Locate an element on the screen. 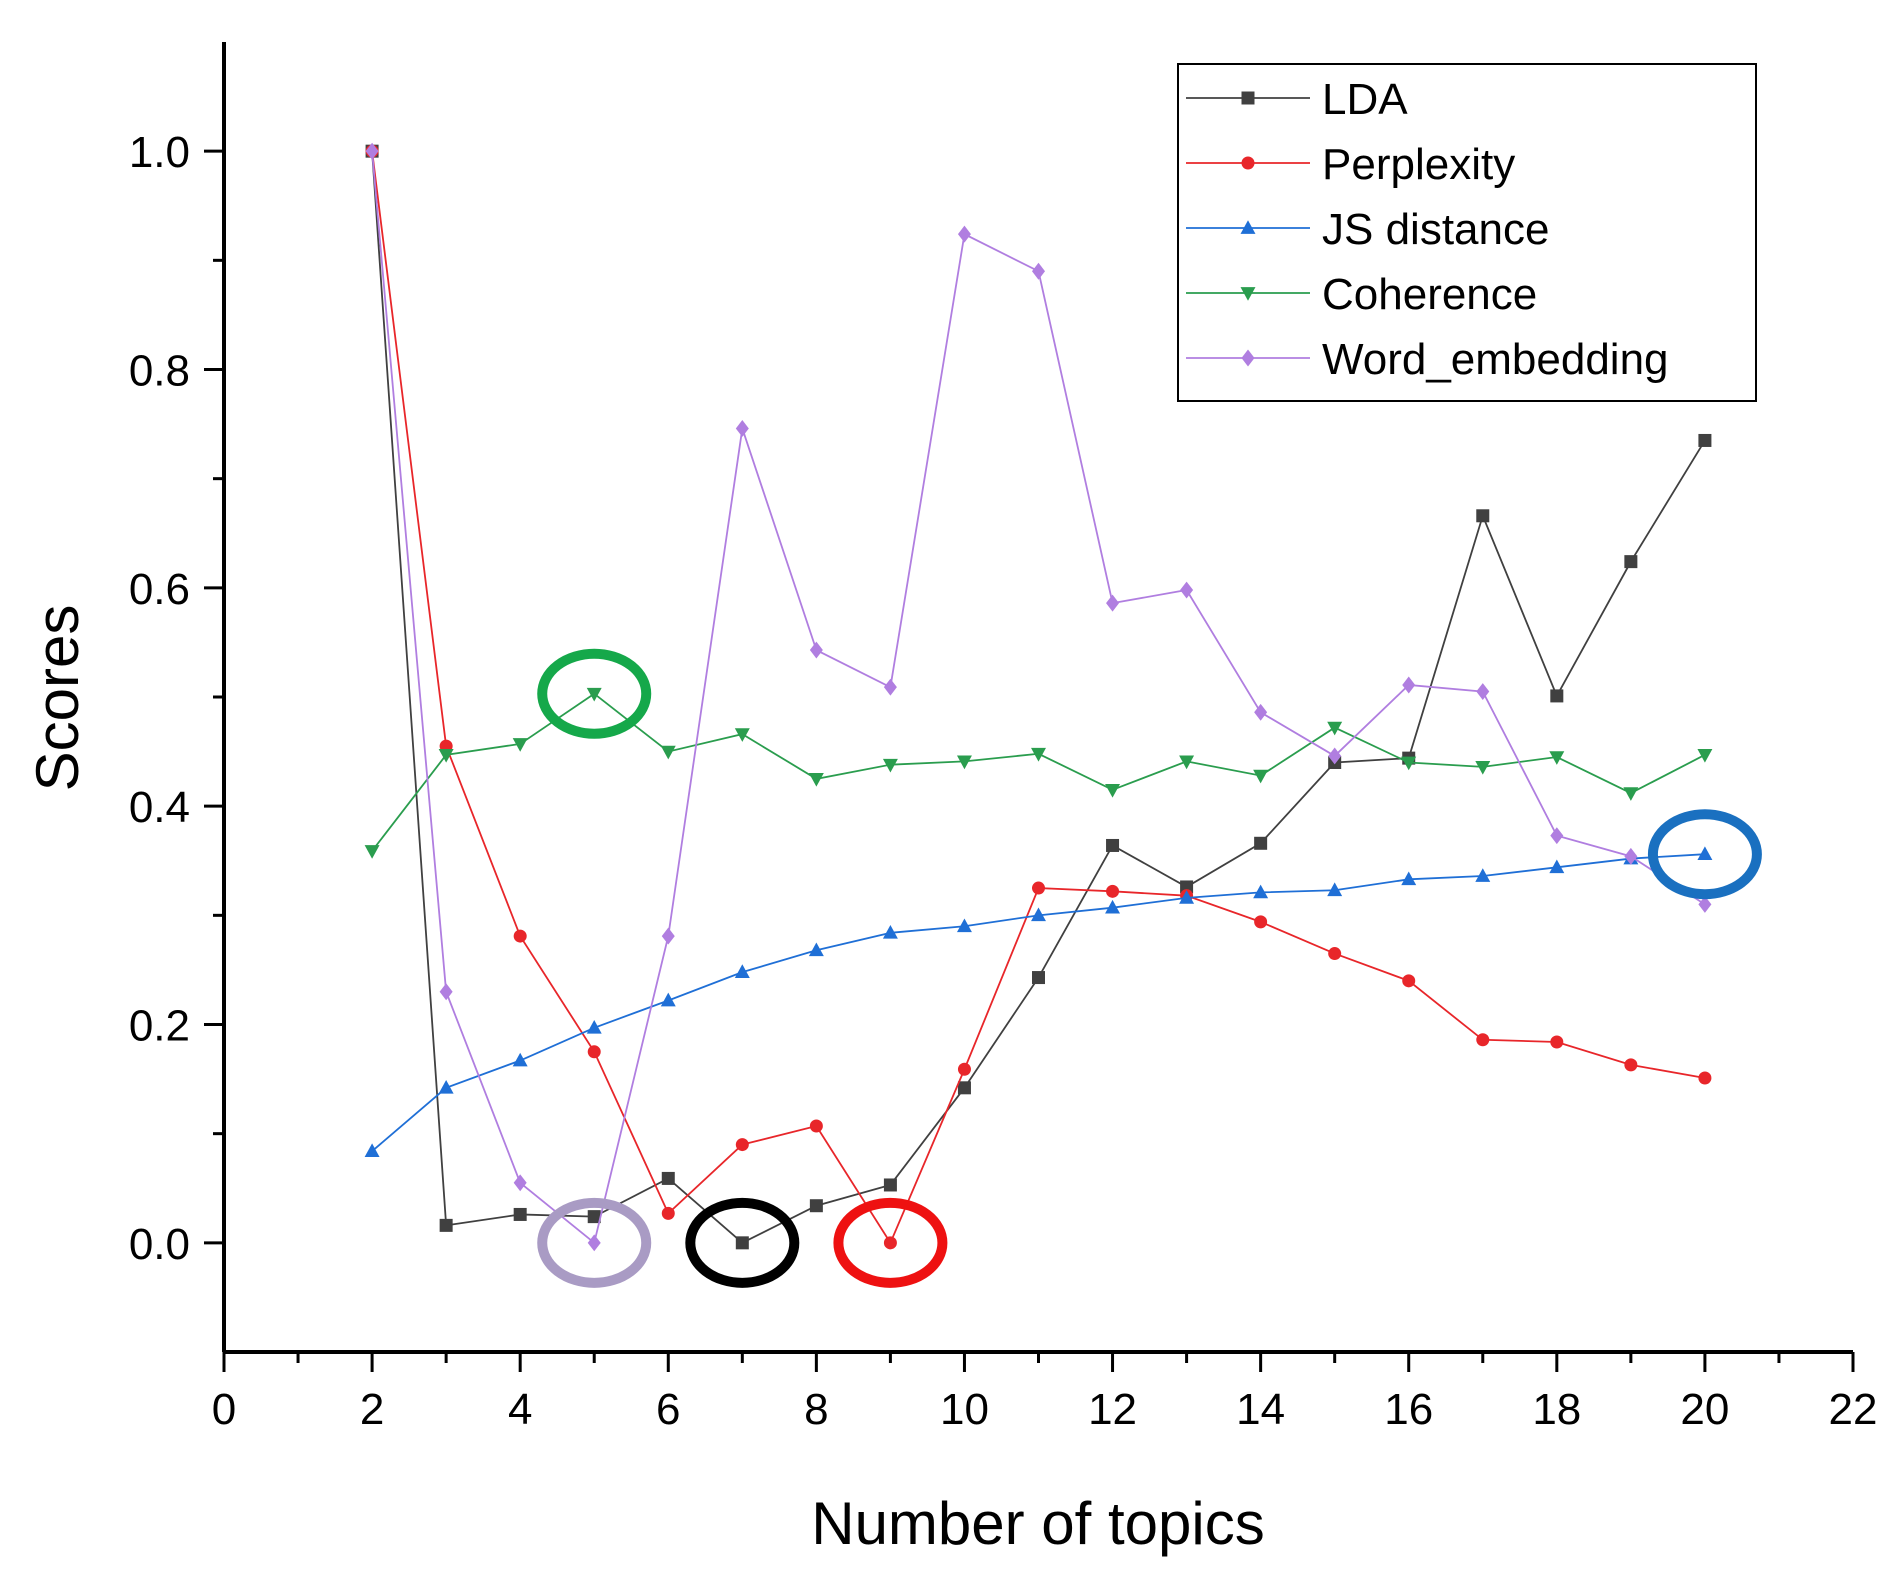  y-tick-label: 0.8 is located at coordinates (159, 371).